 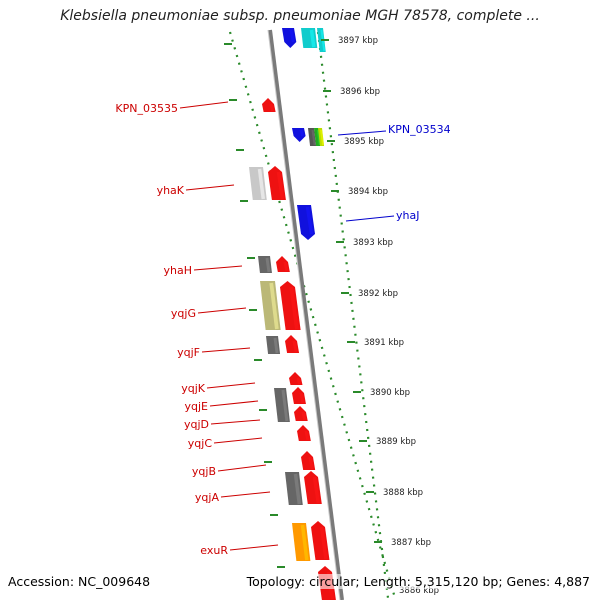 What do you see at coordinates (373, 243) in the screenshot?
I see `kbp-label: 3893 kbp` at bounding box center [373, 243].